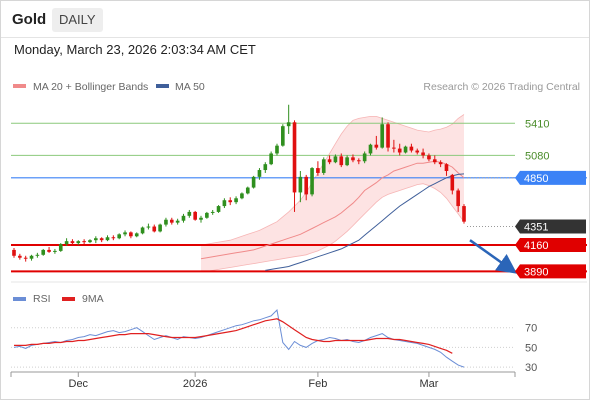  What do you see at coordinates (190, 87) in the screenshot?
I see `legend-label-ma50: MA 50` at bounding box center [190, 87].